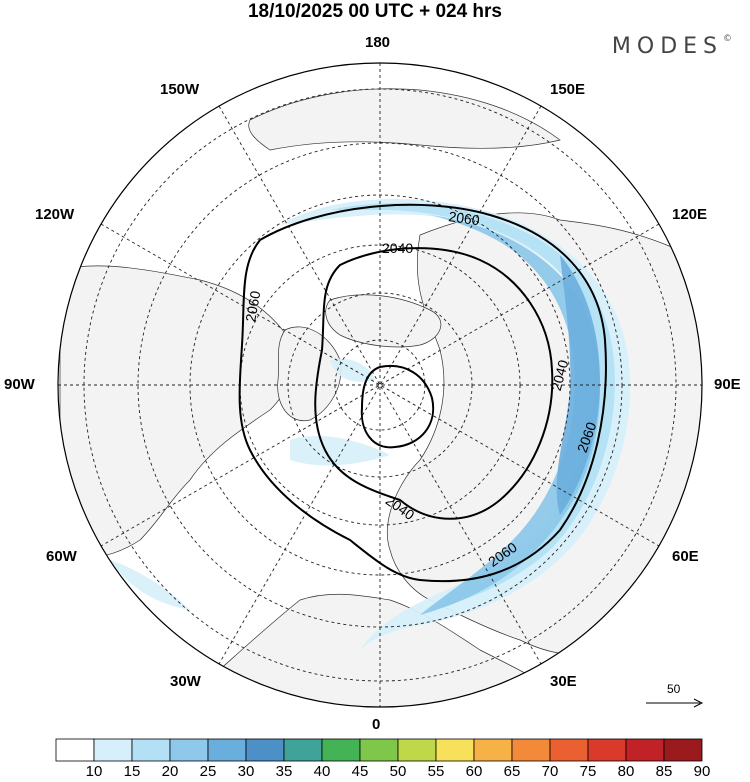 The width and height of the screenshot is (750, 782). Describe the element at coordinates (664, 771) in the screenshot. I see `colorbar-label: 85` at that location.